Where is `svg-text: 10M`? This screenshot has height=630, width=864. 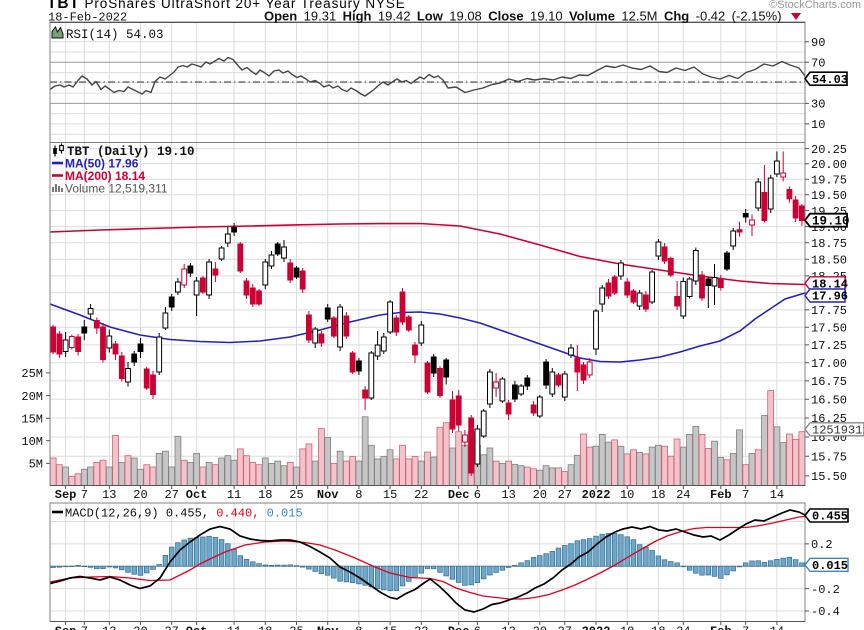 svg-text: 10M is located at coordinates (32, 442).